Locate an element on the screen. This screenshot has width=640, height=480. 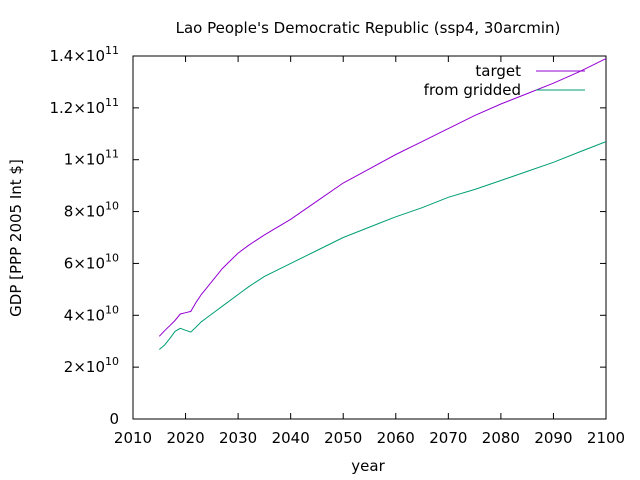
y-tick-label: 1.2×10¹¹ is located at coordinates (84, 106).